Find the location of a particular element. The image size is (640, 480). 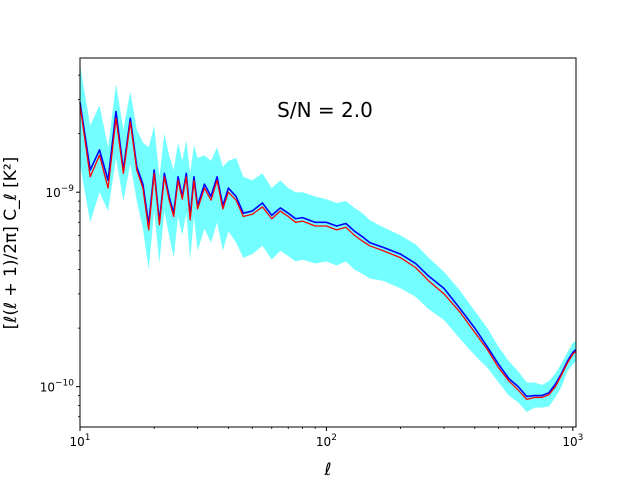

y-tick-label: 10−10 is located at coordinates (57, 387).